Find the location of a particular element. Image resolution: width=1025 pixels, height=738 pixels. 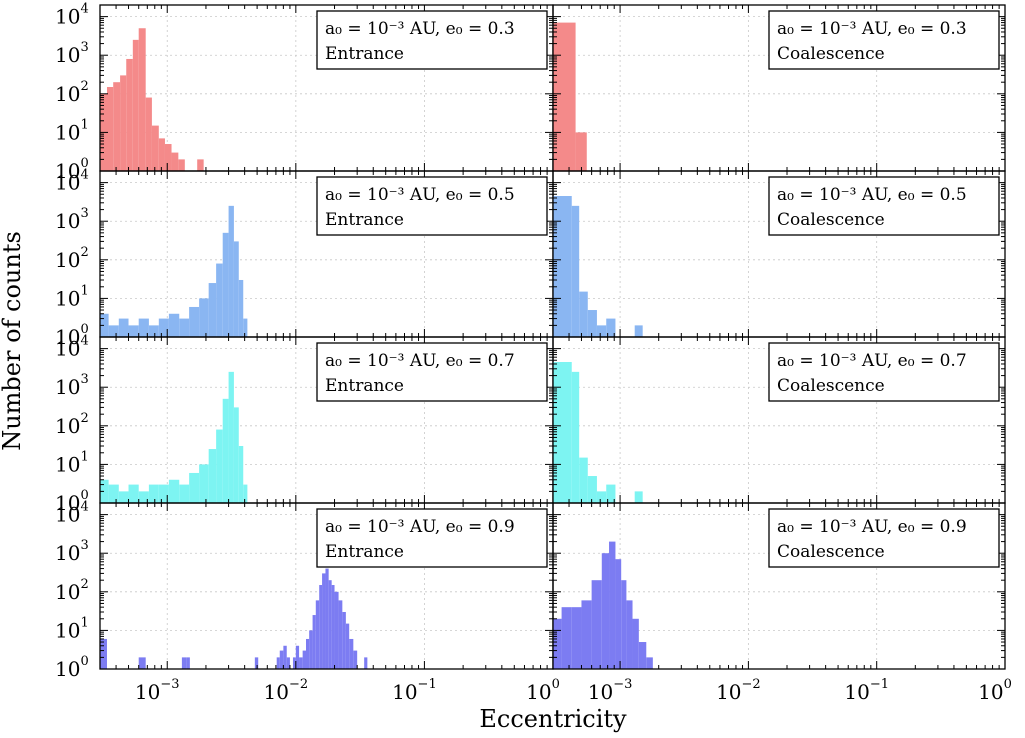

legend-params: a₀ = 10⁻³ AU, e₀ = 0.3 is located at coordinates (420, 29).